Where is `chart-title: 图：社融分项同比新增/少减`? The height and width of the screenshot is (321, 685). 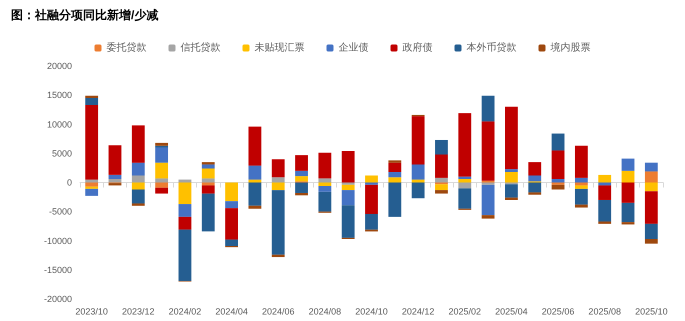 chart-title: 图：社融分项同比新增/少减 is located at coordinates (84, 15).